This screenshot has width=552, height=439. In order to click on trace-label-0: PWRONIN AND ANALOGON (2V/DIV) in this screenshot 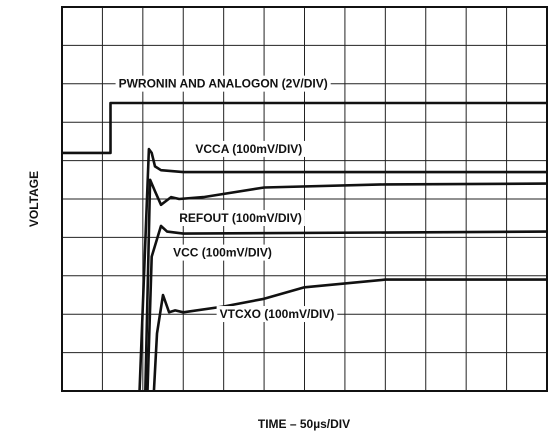, I will do `click(223, 84)`.